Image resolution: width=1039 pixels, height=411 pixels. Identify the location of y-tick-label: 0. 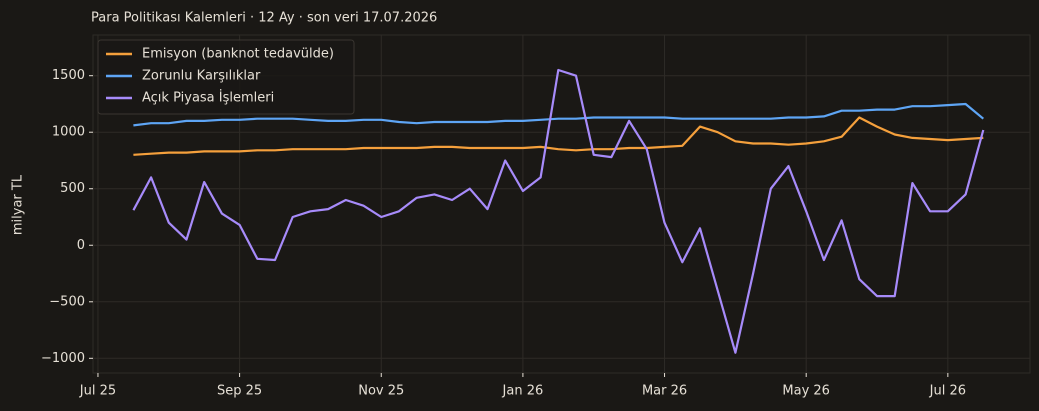
(81, 245).